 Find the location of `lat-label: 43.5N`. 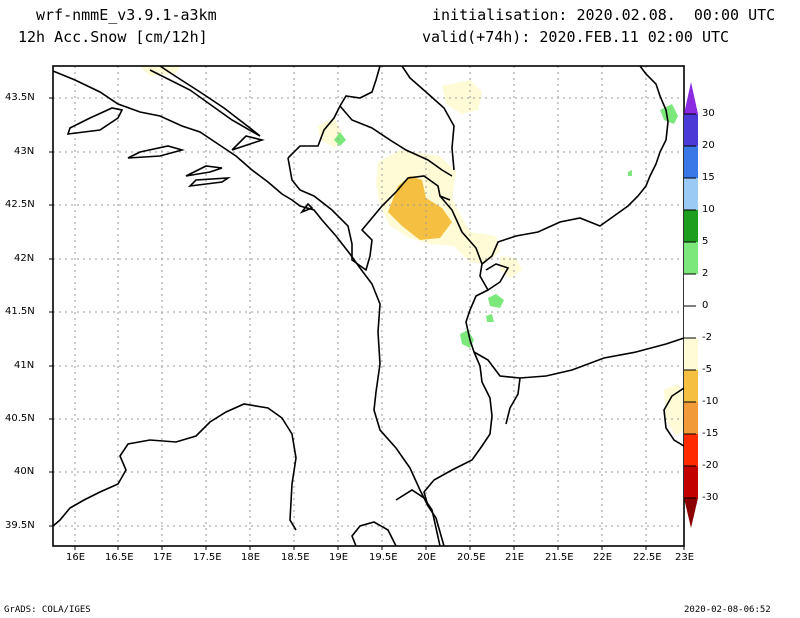

lat-label: 43.5N is located at coordinates (20, 97).